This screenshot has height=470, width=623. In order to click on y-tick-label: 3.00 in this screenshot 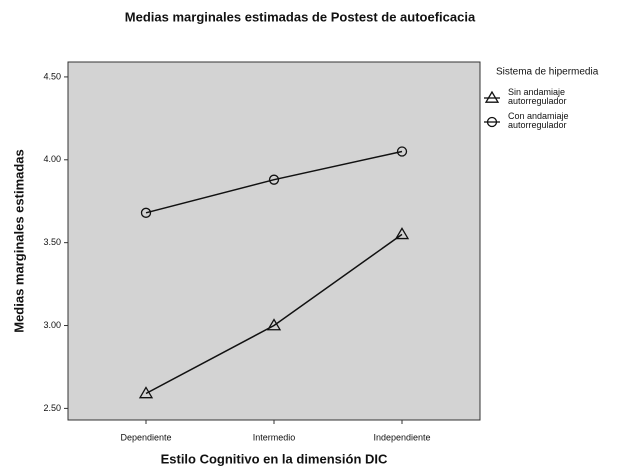, I will do `click(52, 325)`.